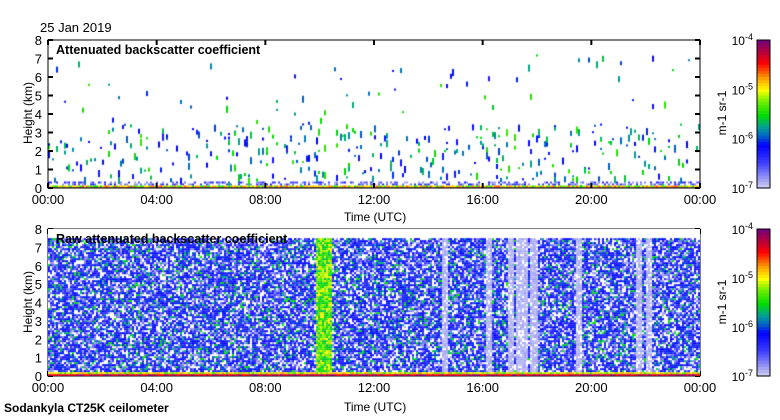  Describe the element at coordinates (38, 170) in the screenshot. I see `y-tick-label: 1` at that location.